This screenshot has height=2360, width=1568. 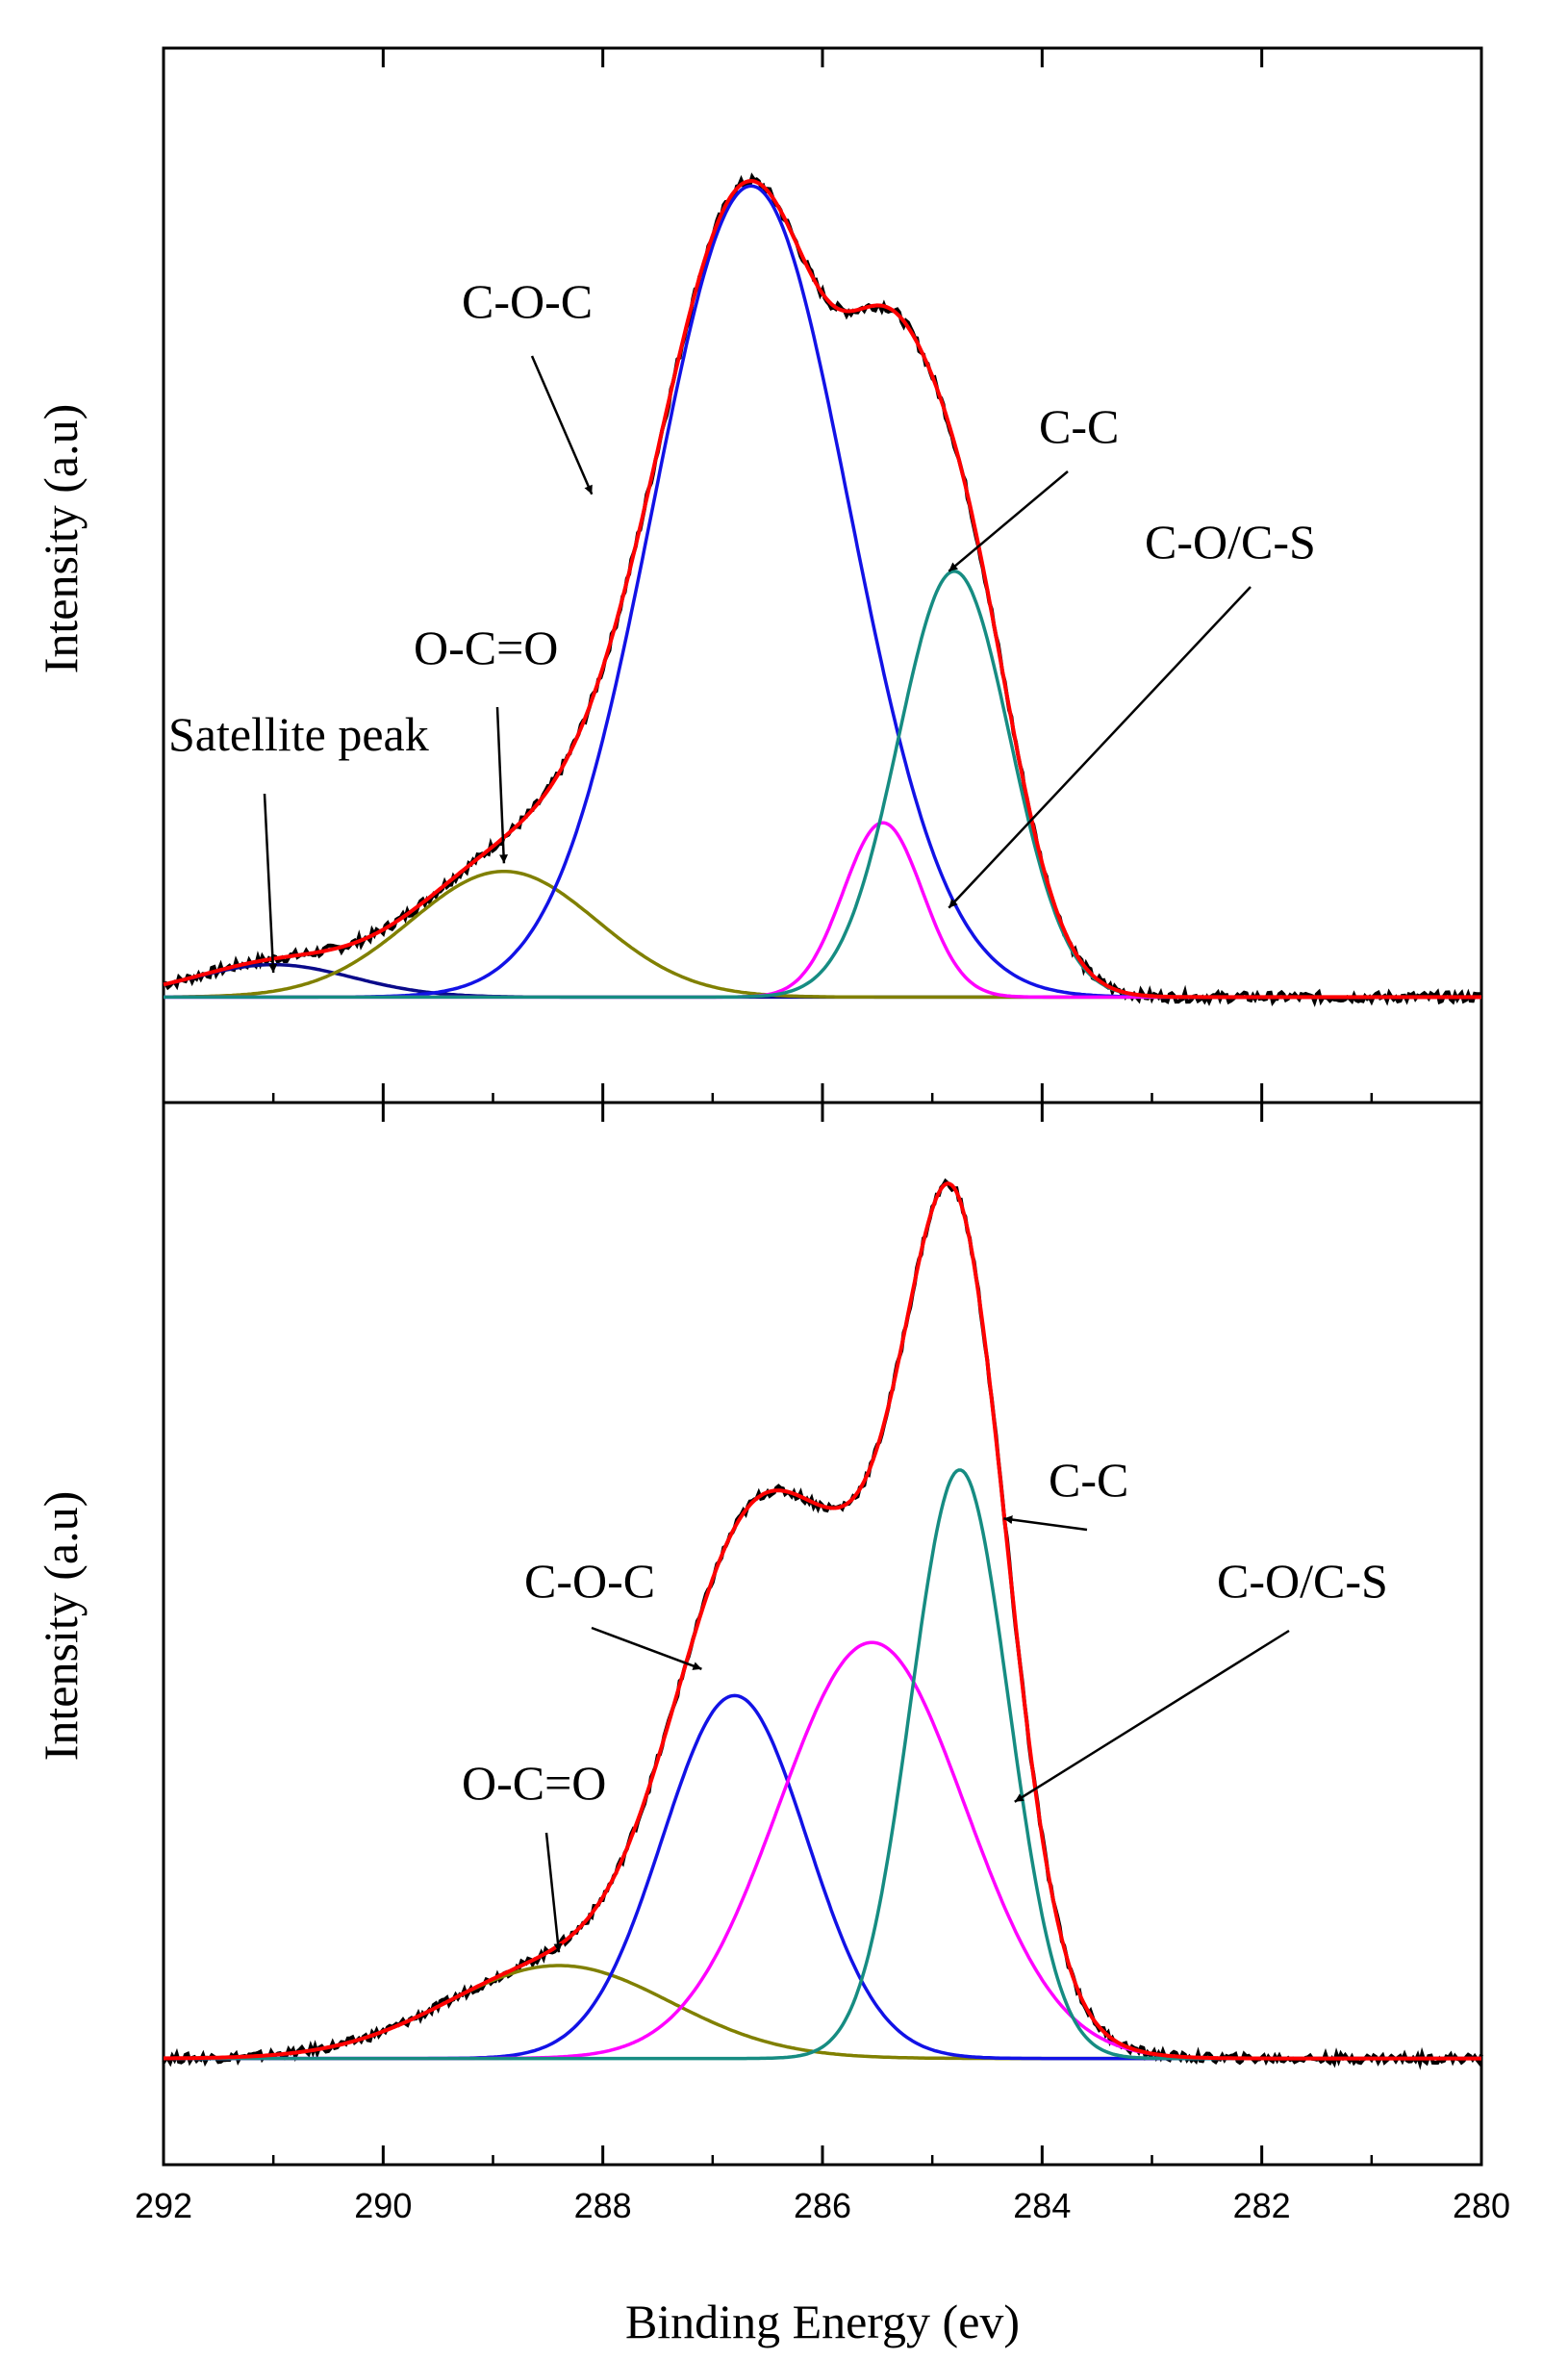 I want to click on bottom-peak-coc, so click(x=822, y=1877).